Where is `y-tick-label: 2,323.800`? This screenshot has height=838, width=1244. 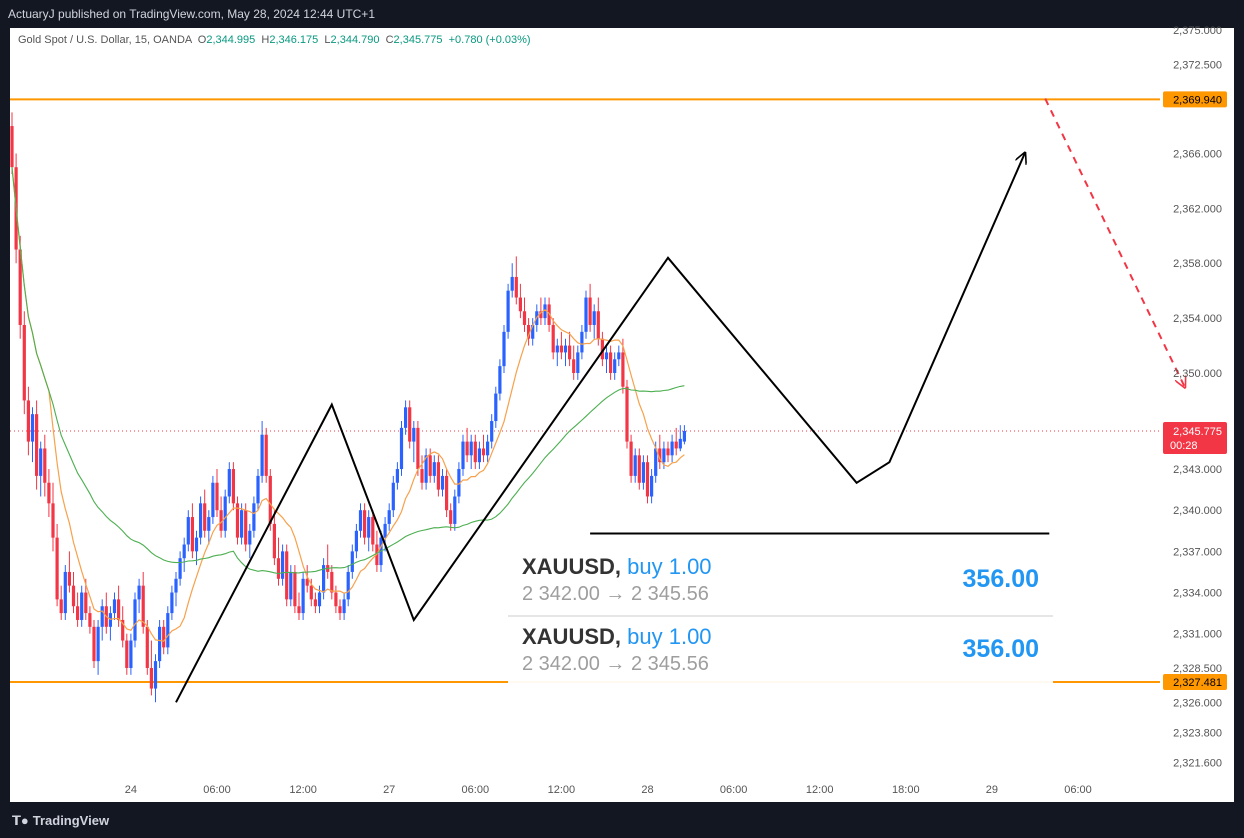 y-tick-label: 2,323.800 is located at coordinates (1197, 733).